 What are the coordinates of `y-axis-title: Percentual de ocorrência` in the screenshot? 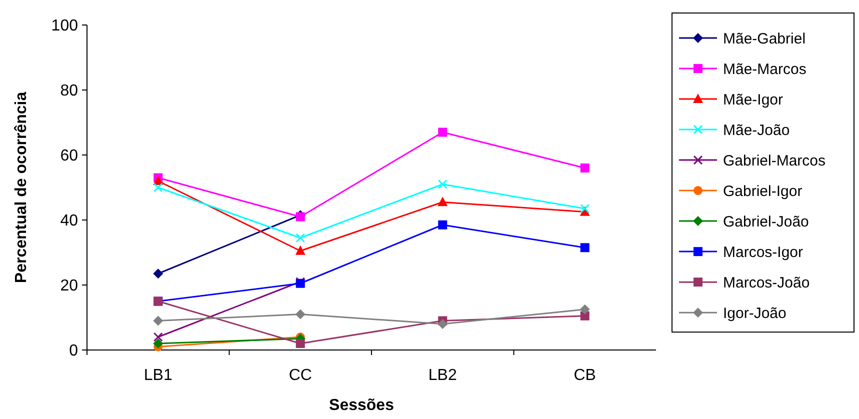 It's located at (21, 188).